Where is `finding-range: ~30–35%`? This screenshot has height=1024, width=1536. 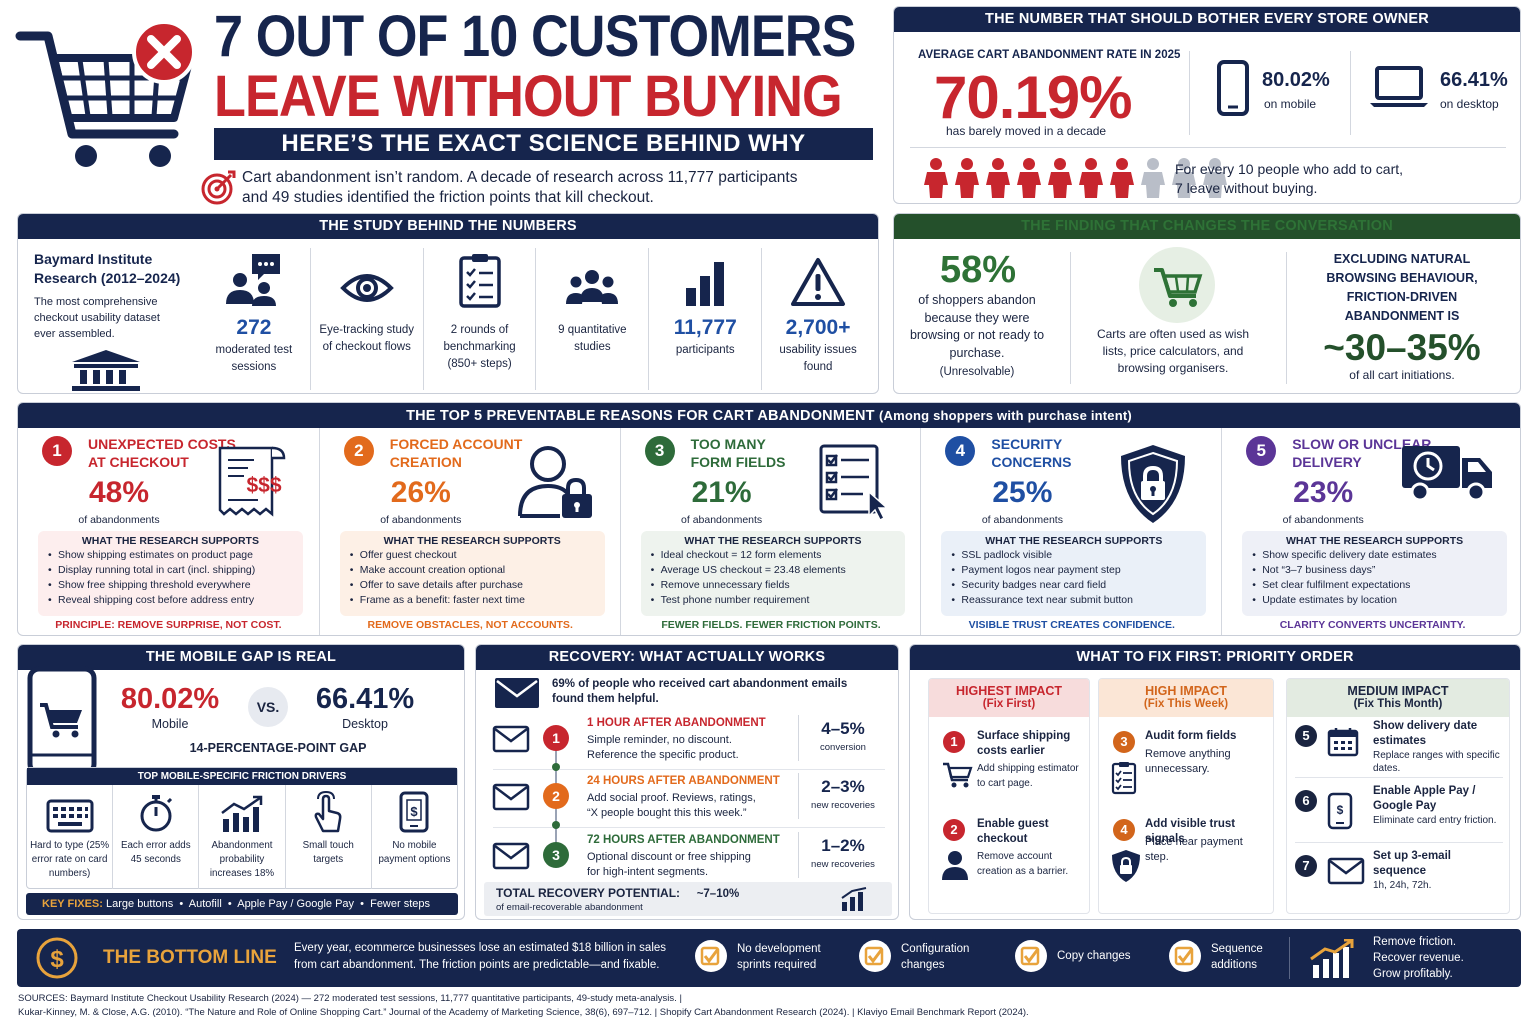
finding-range: ~30–35% is located at coordinates (1402, 347).